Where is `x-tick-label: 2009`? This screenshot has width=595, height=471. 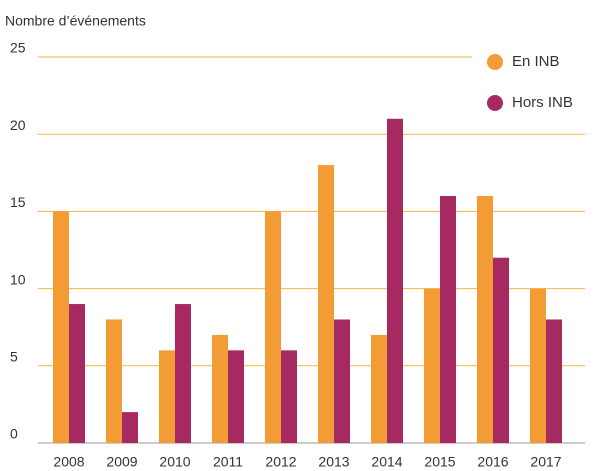
x-tick-label: 2009 is located at coordinates (121, 462).